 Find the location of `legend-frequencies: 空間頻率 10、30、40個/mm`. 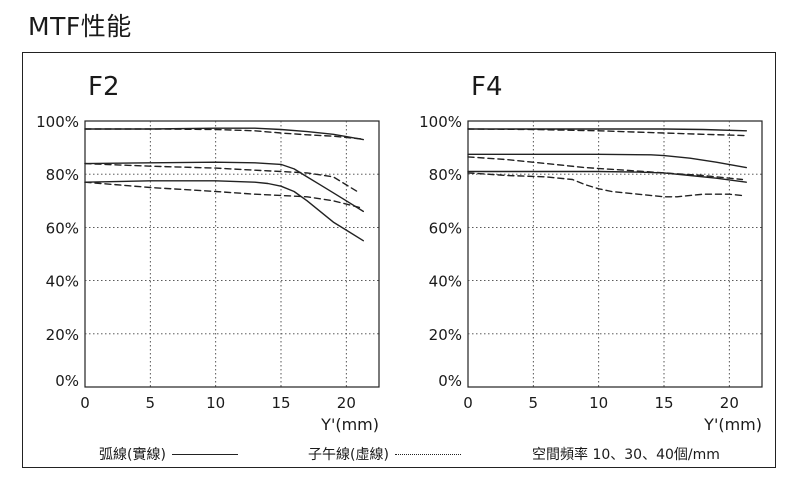

legend-frequencies: 空間頻率 10、30、40個/mm is located at coordinates (626, 454).